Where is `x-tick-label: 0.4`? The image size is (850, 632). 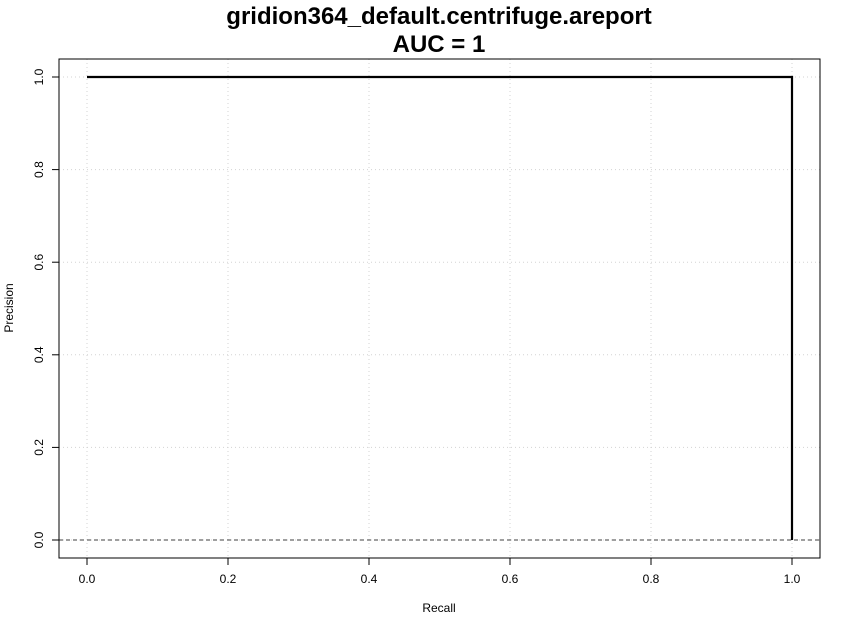
x-tick-label: 0.4 is located at coordinates (369, 579).